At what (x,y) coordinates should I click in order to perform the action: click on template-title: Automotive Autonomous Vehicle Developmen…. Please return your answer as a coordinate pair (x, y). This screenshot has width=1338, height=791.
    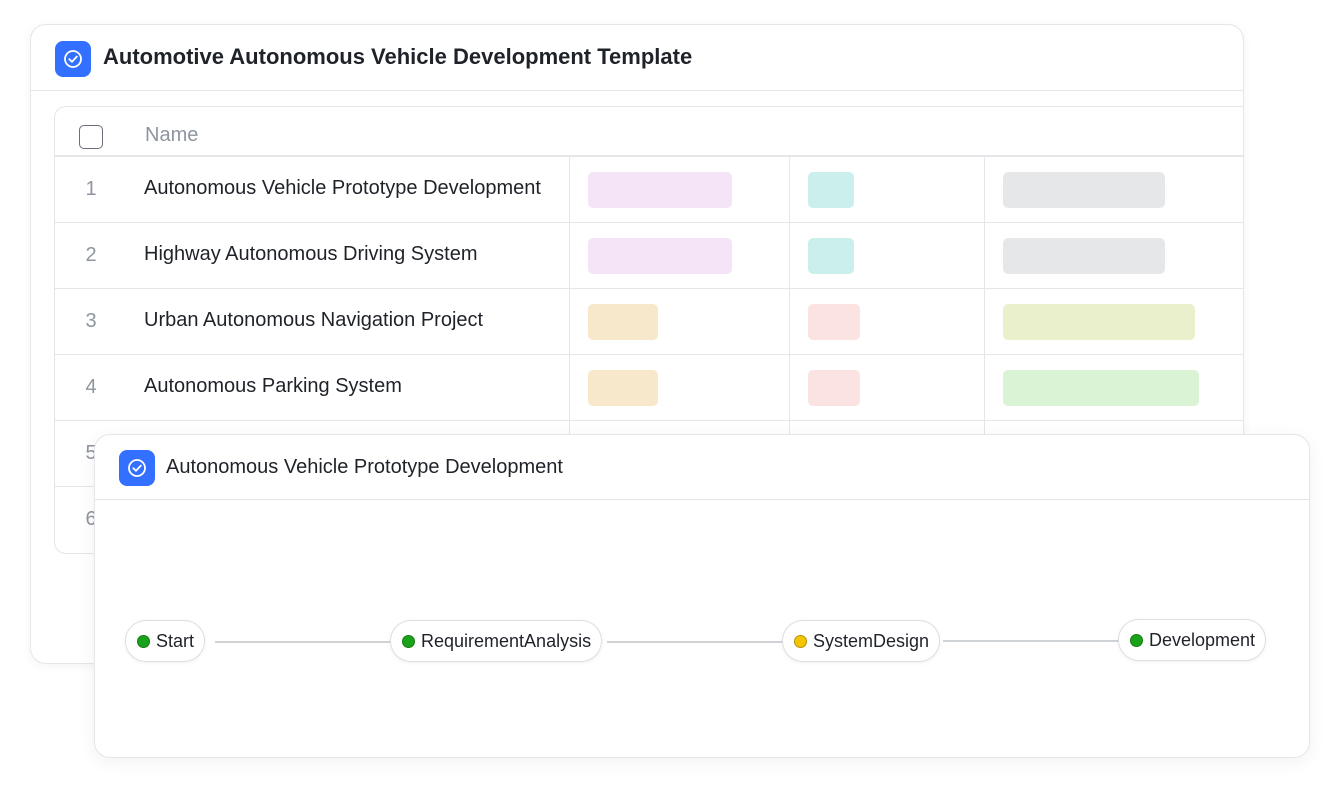
    Looking at the image, I should click on (398, 56).